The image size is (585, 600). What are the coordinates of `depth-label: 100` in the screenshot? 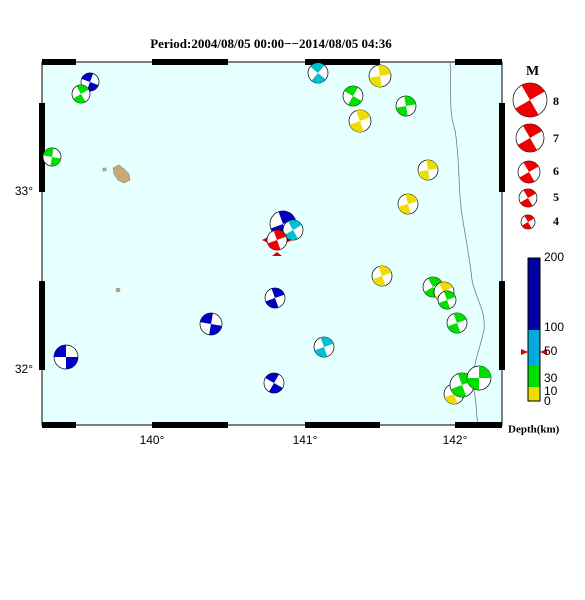 It's located at (554, 327).